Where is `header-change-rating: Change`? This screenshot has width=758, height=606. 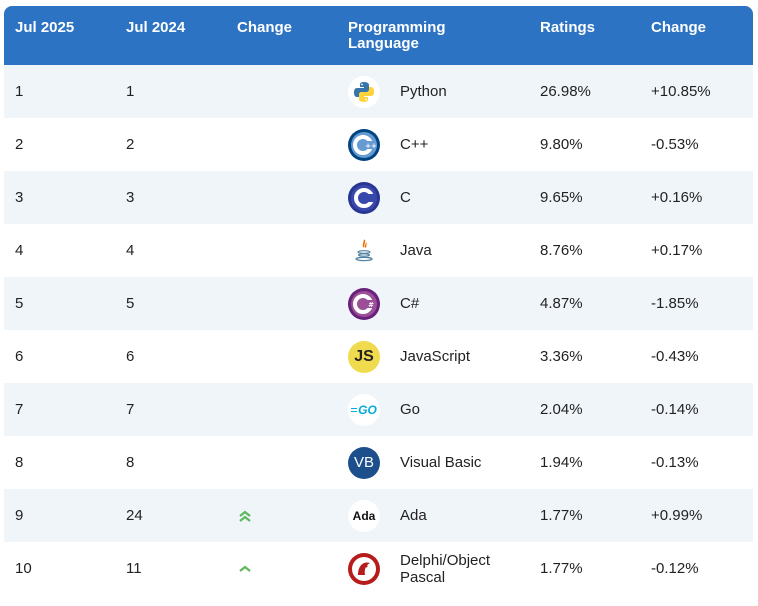 header-change-rating: Change is located at coordinates (679, 27).